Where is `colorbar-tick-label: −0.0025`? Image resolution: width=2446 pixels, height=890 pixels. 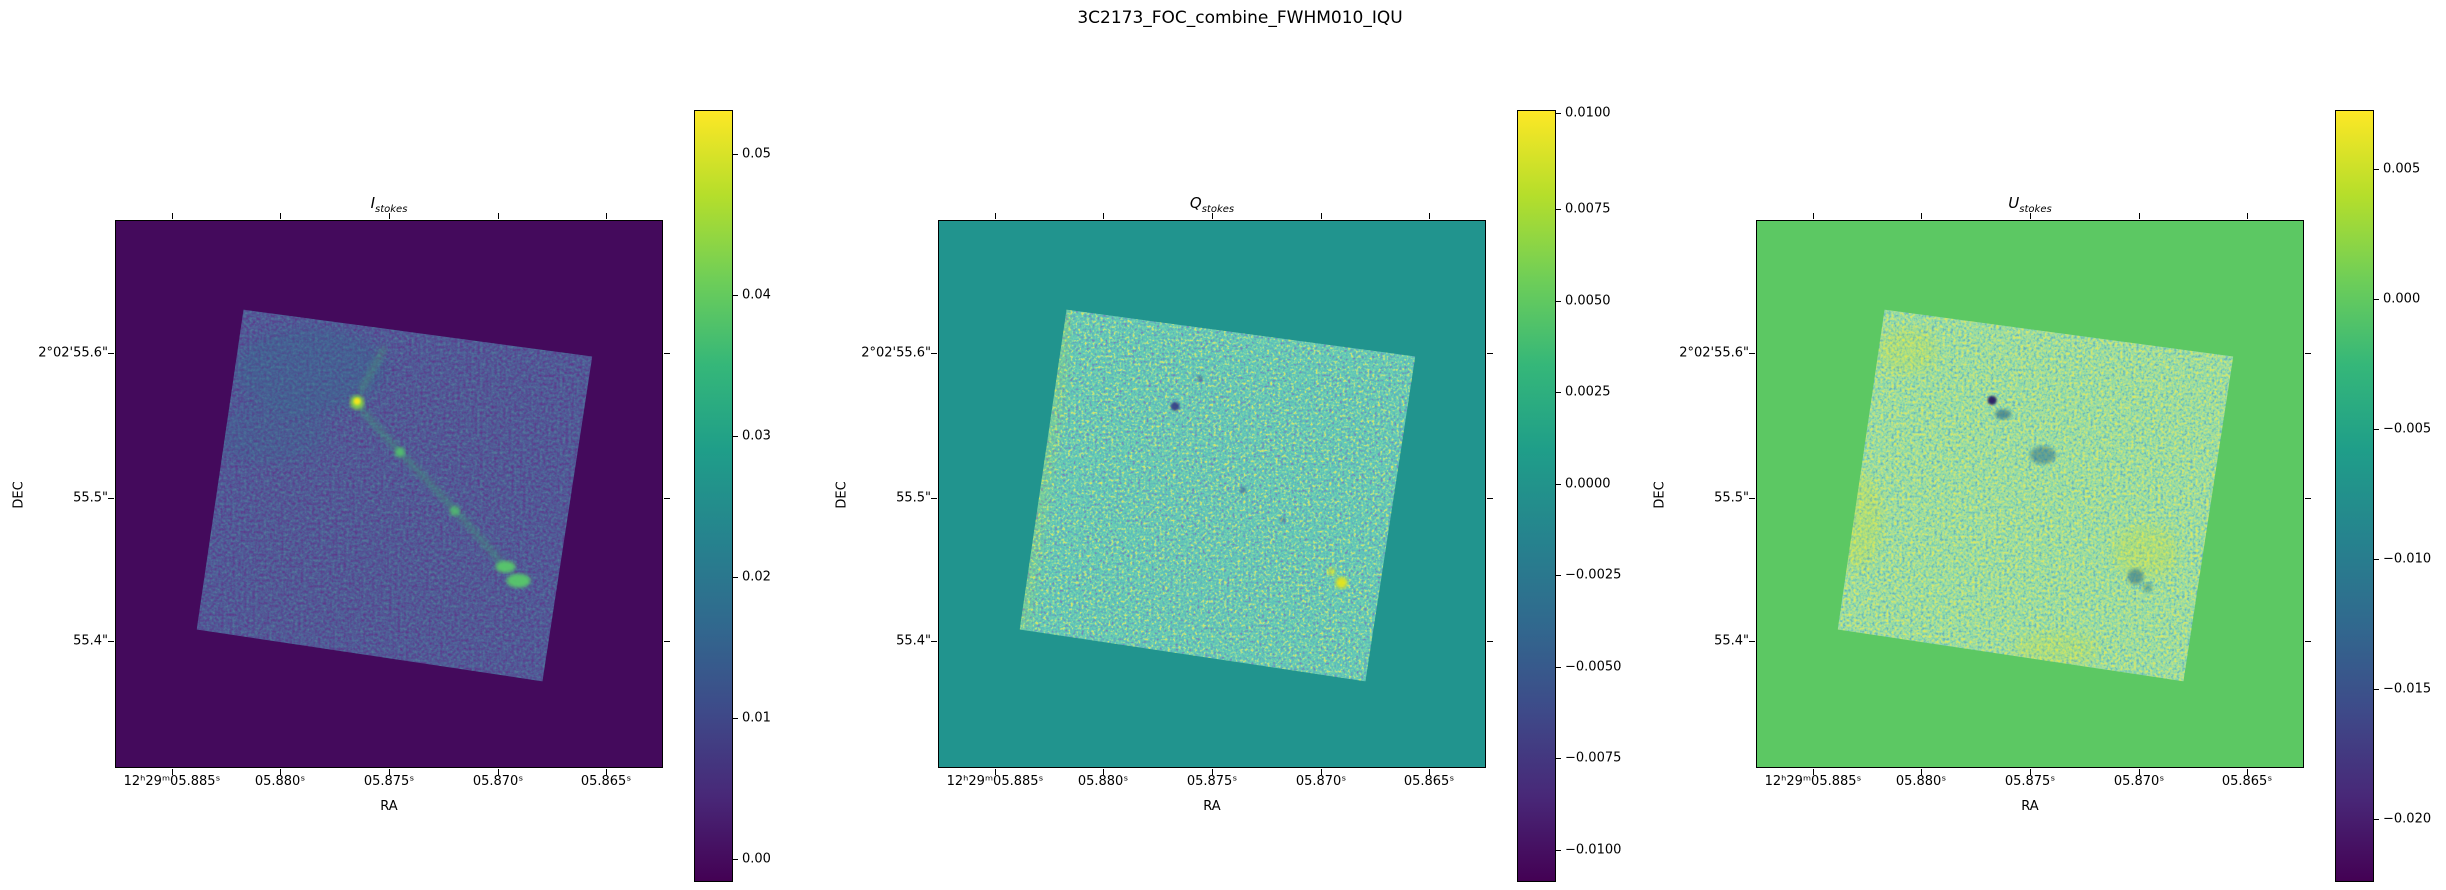
colorbar-tick-label: −0.0025 is located at coordinates (1593, 575).